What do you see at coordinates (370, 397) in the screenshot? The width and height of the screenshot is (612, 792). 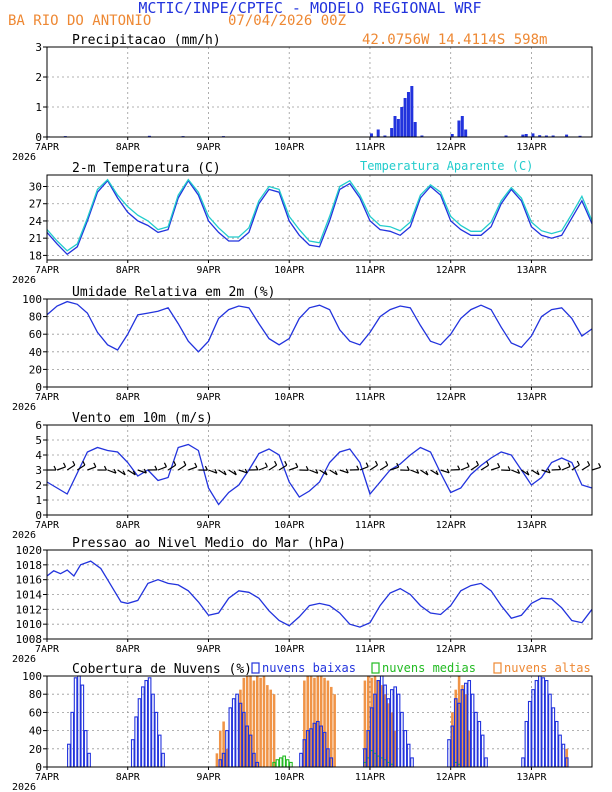 I see `x-tick-label: 11APR` at bounding box center [370, 397].